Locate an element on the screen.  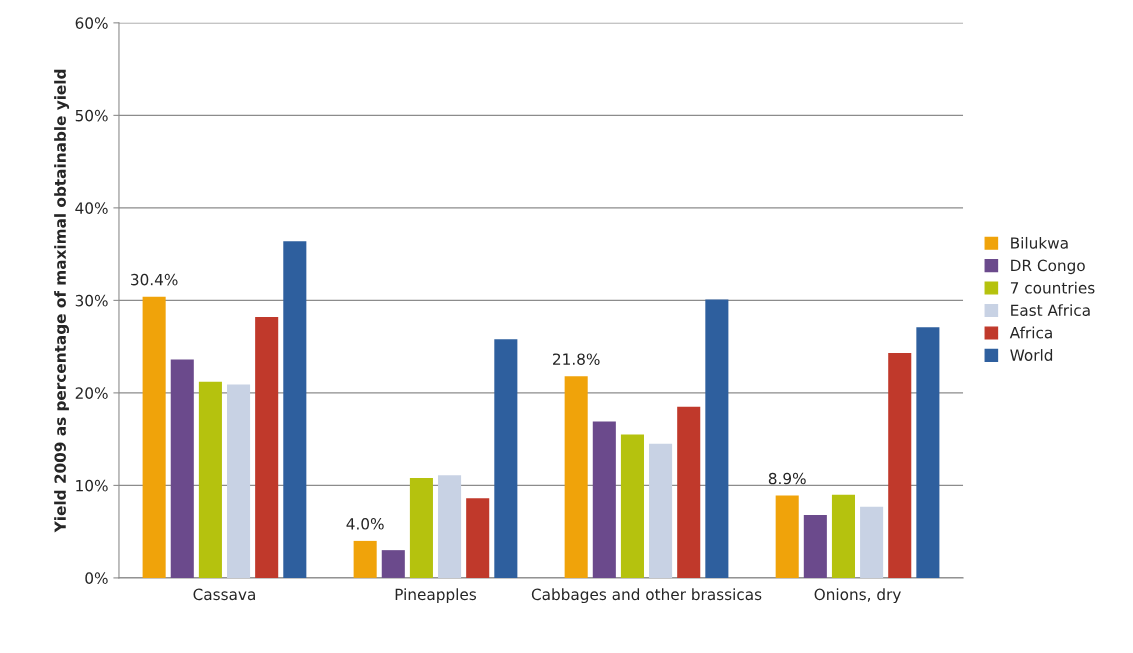
y-tick-label: 60% is located at coordinates (91, 23).